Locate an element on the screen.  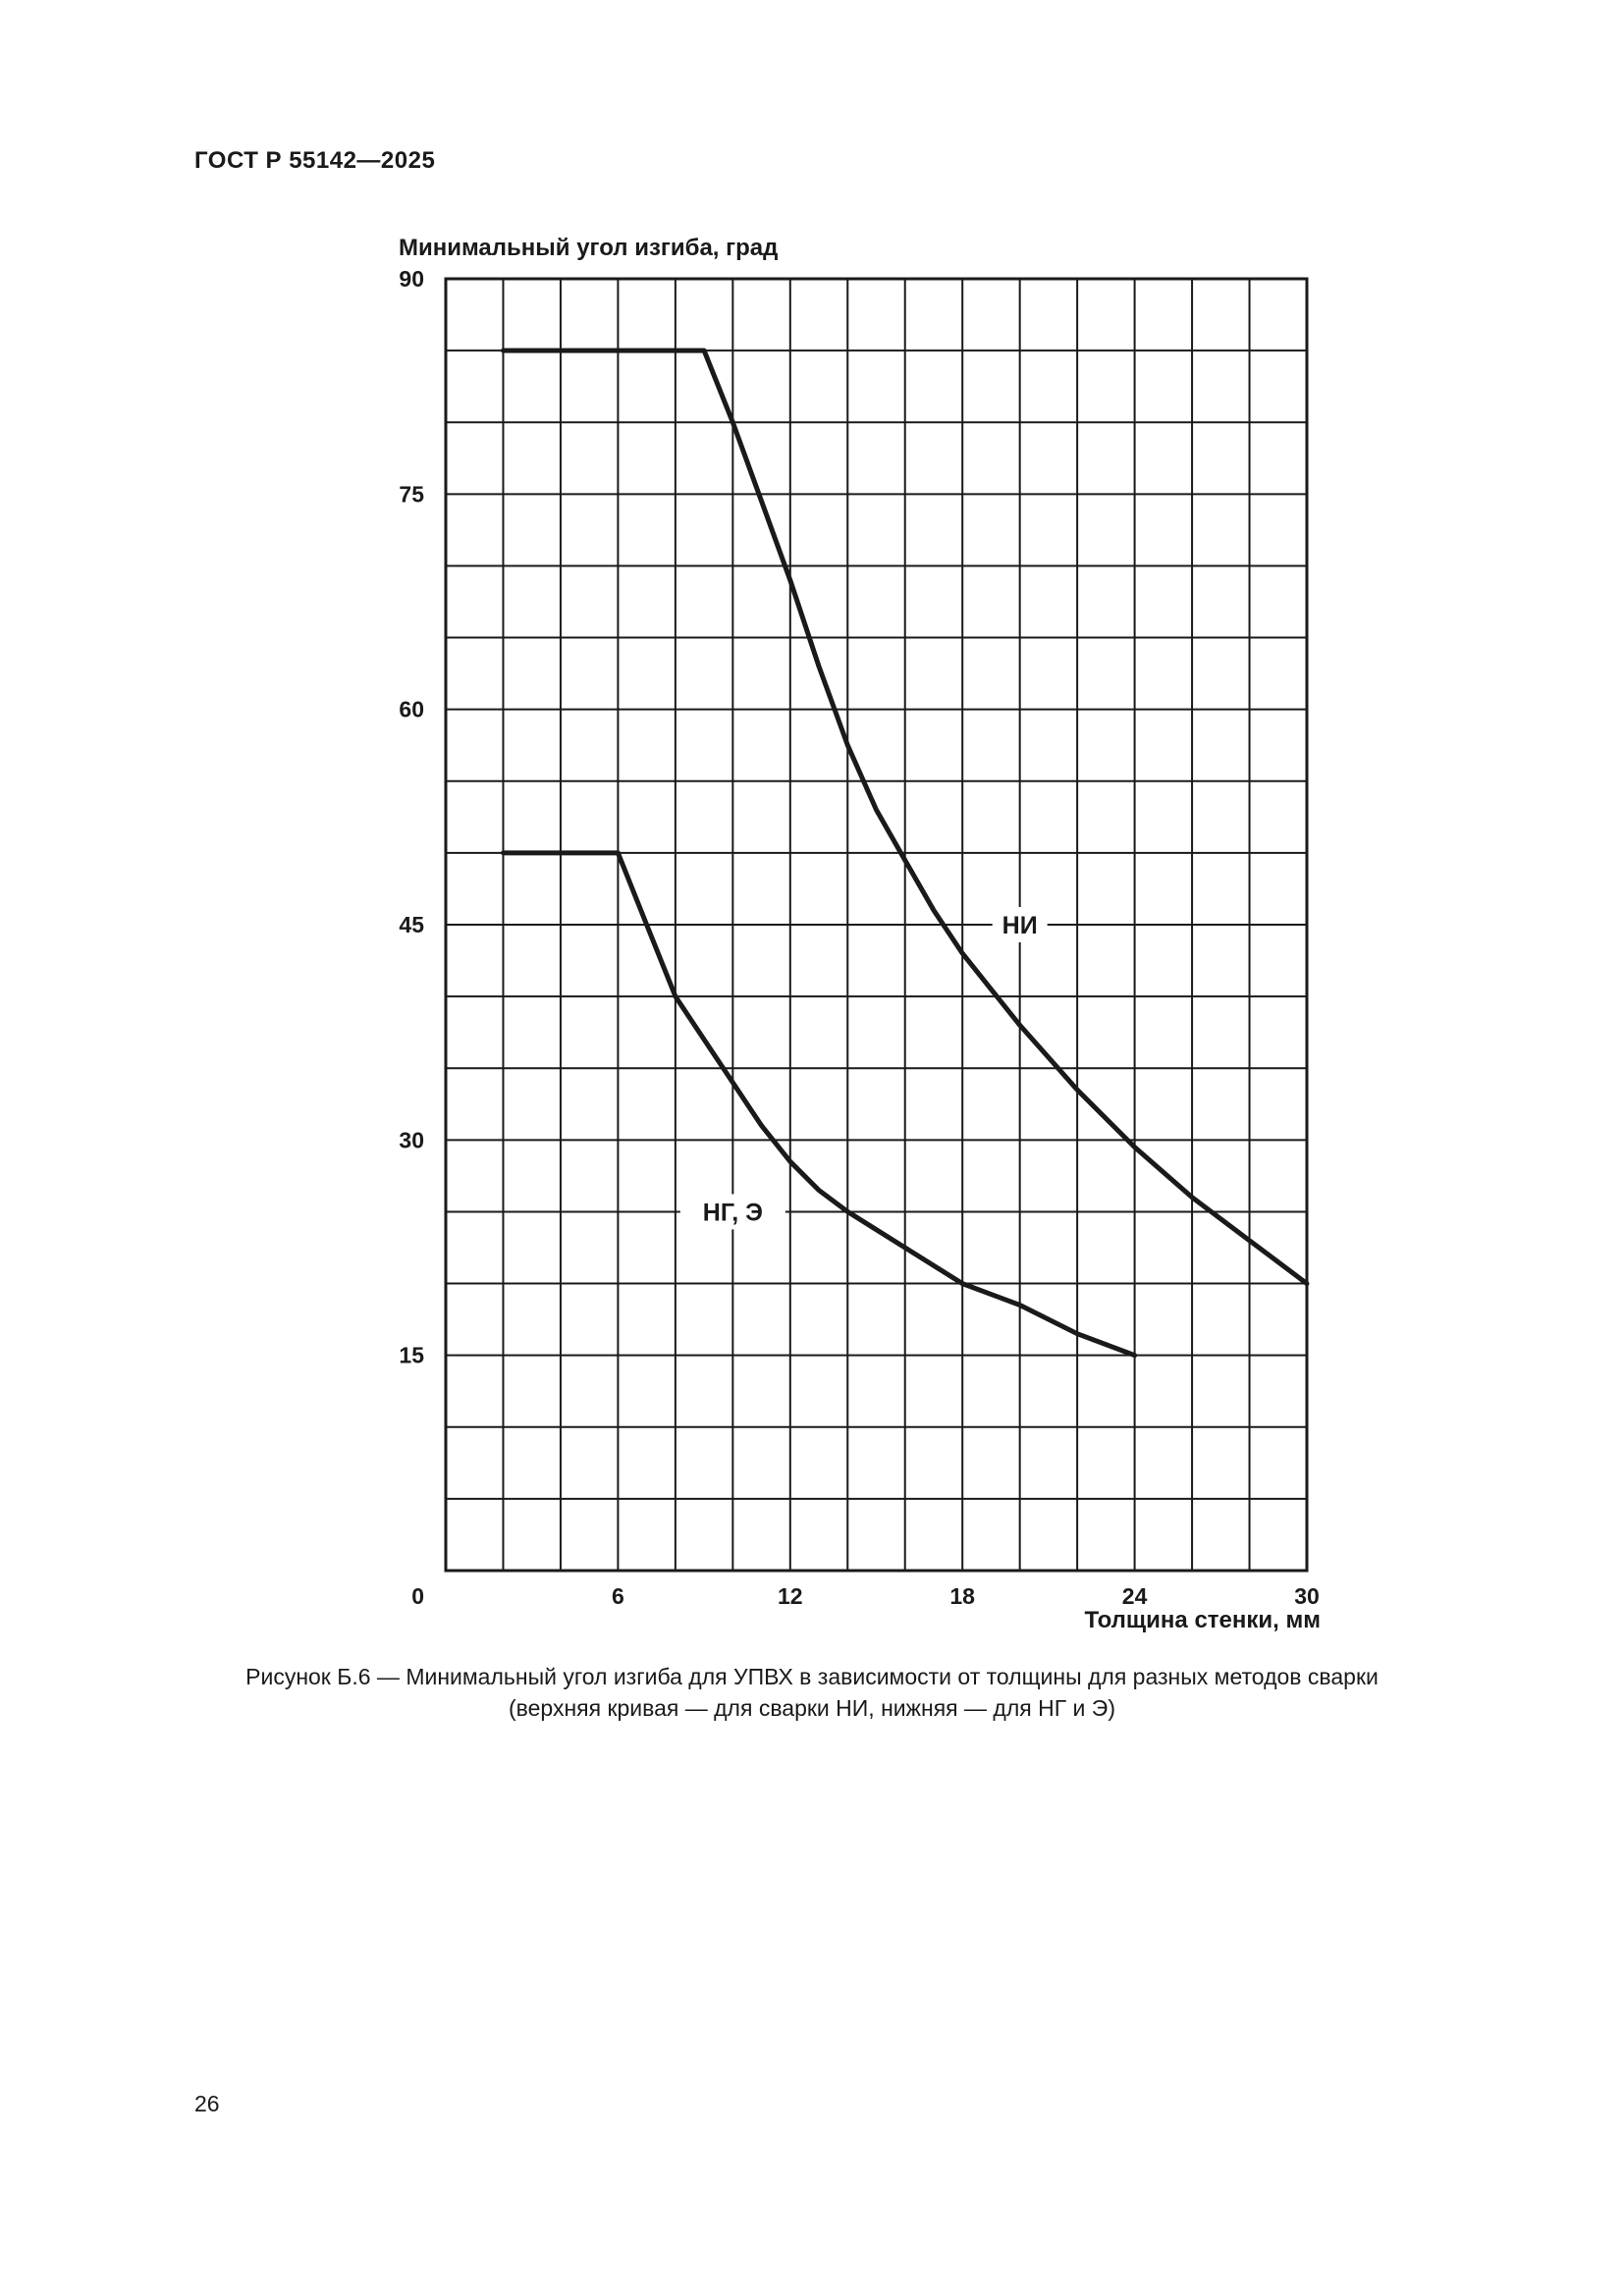
y-axis-title: Минимальный угол изгиба, град is located at coordinates (588, 248).